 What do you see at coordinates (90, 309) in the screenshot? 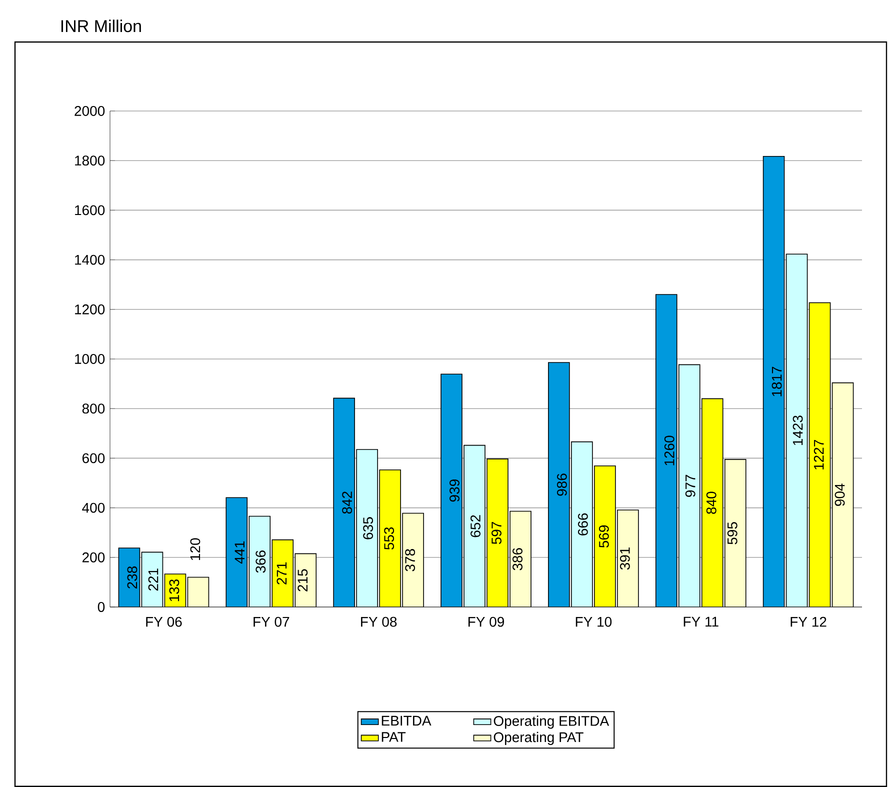
I see `y-tick-label: 1200` at bounding box center [90, 309].